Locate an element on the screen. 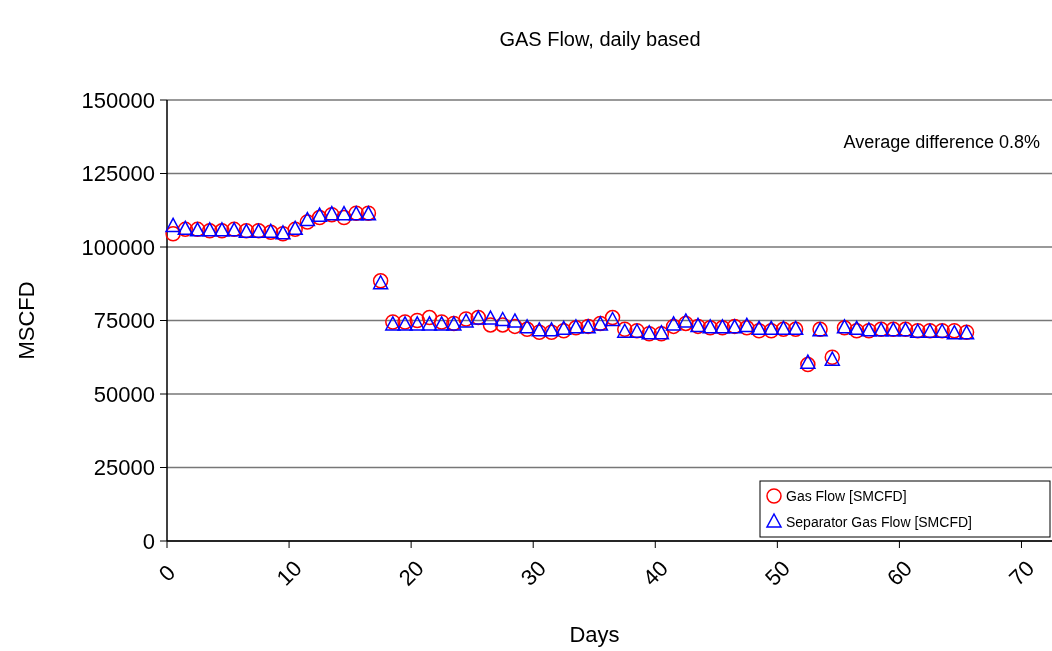  legend-label: Separator Gas Flow [SMCFD] is located at coordinates (879, 521).